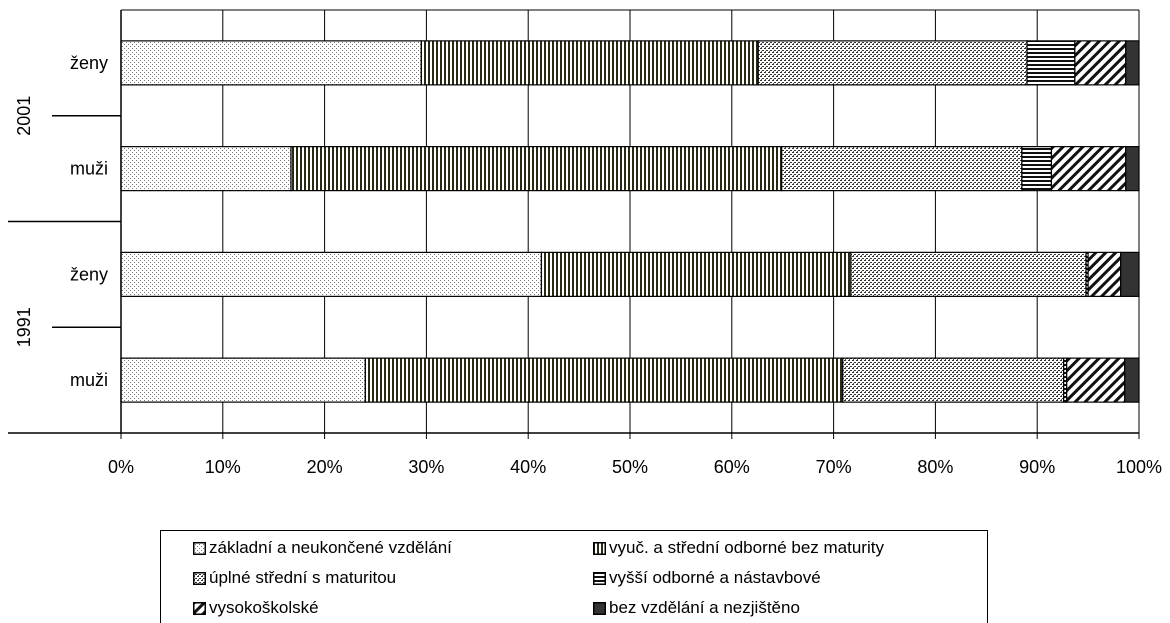 This screenshot has width=1170, height=623. Describe the element at coordinates (325, 467) in the screenshot. I see `x-tick-label: 20%` at that location.